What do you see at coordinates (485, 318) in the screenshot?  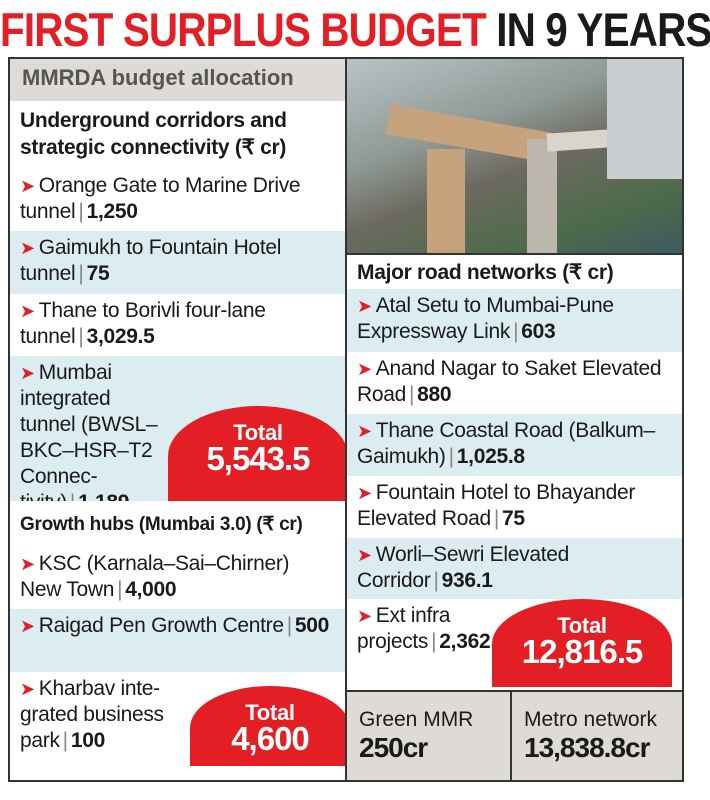 I see `item-name: Atal Setu to Mumbai-Pune Expressway Link` at bounding box center [485, 318].